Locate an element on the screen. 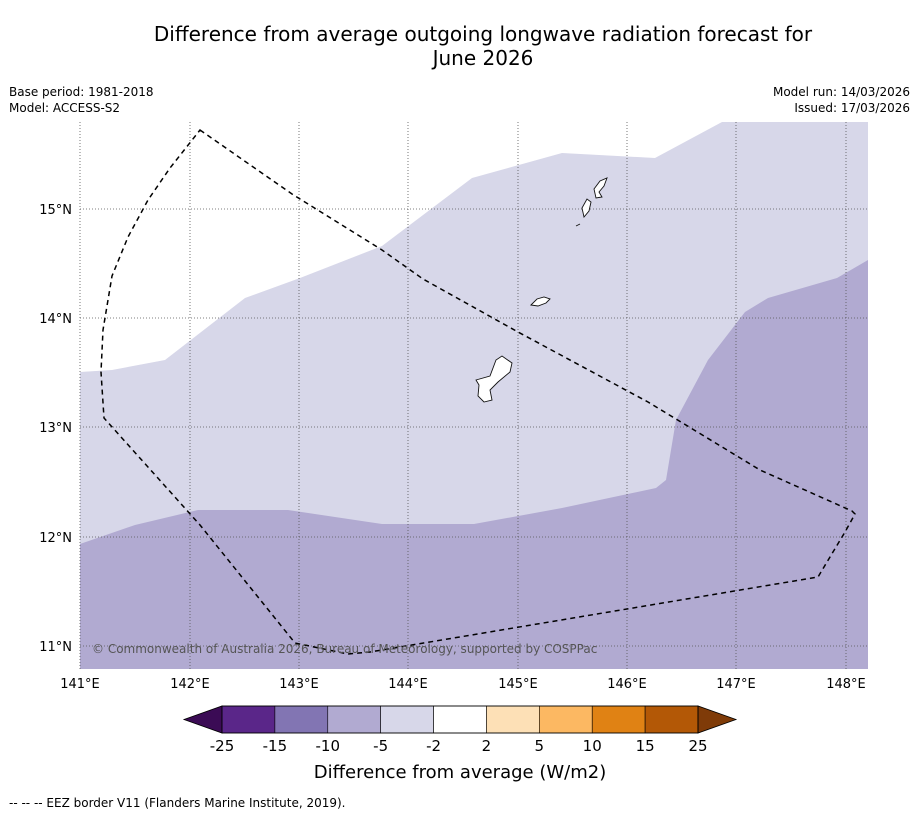 This screenshot has width=919, height=816. island-guam is located at coordinates (494, 379).